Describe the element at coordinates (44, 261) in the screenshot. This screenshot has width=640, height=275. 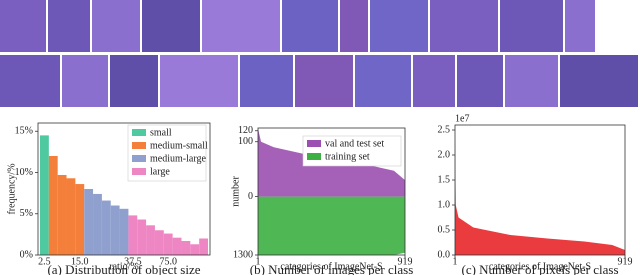
I see `x-tick-label: 2.5` at that location.